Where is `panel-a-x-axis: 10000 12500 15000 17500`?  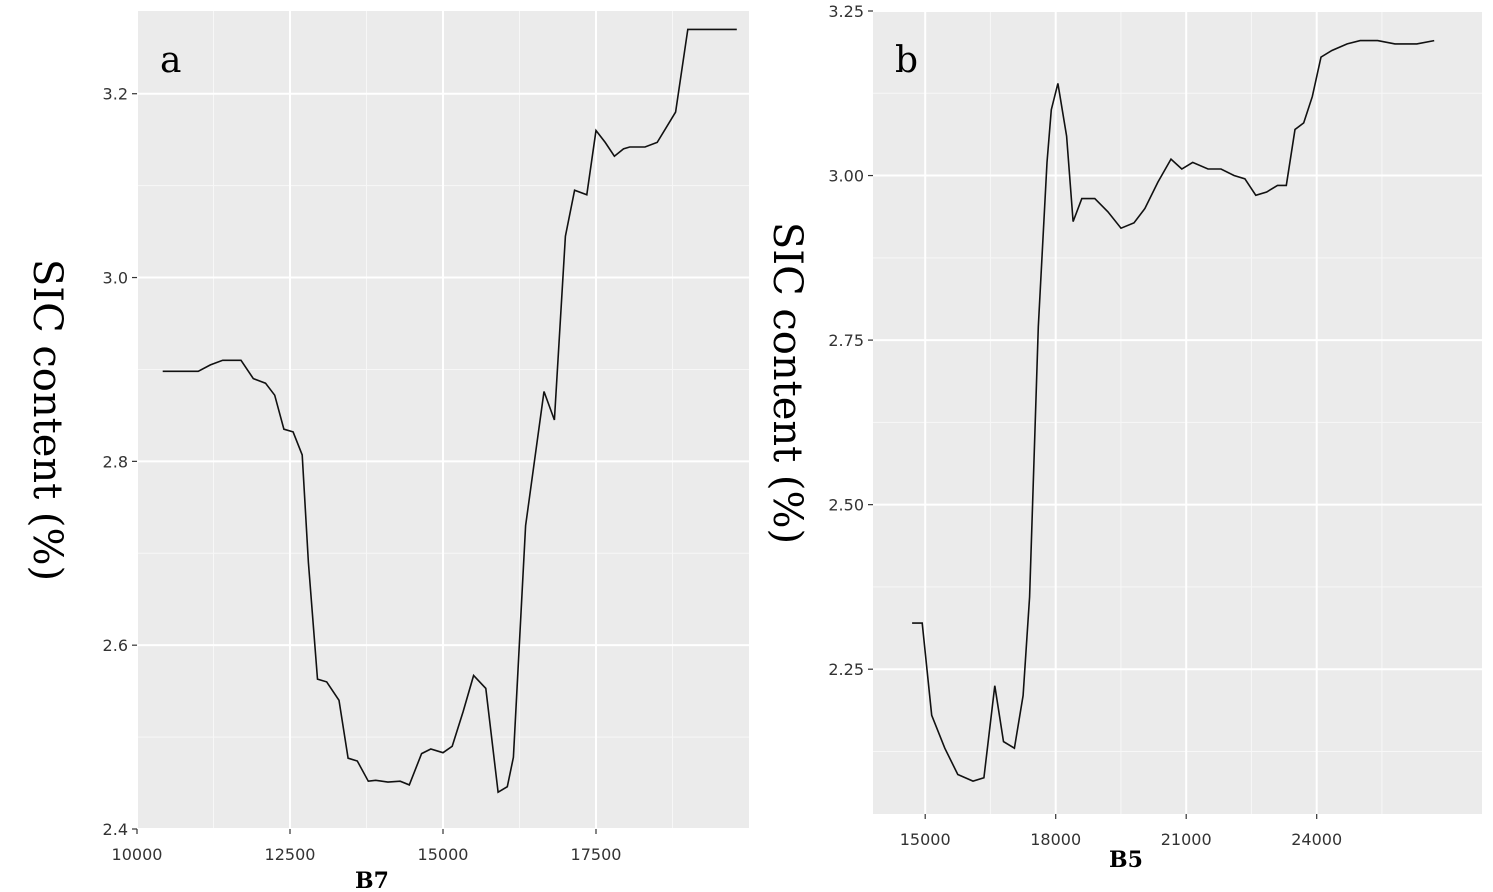
panel-a-x-axis: 10000 12500 15000 17500 is located at coordinates (367, 846).